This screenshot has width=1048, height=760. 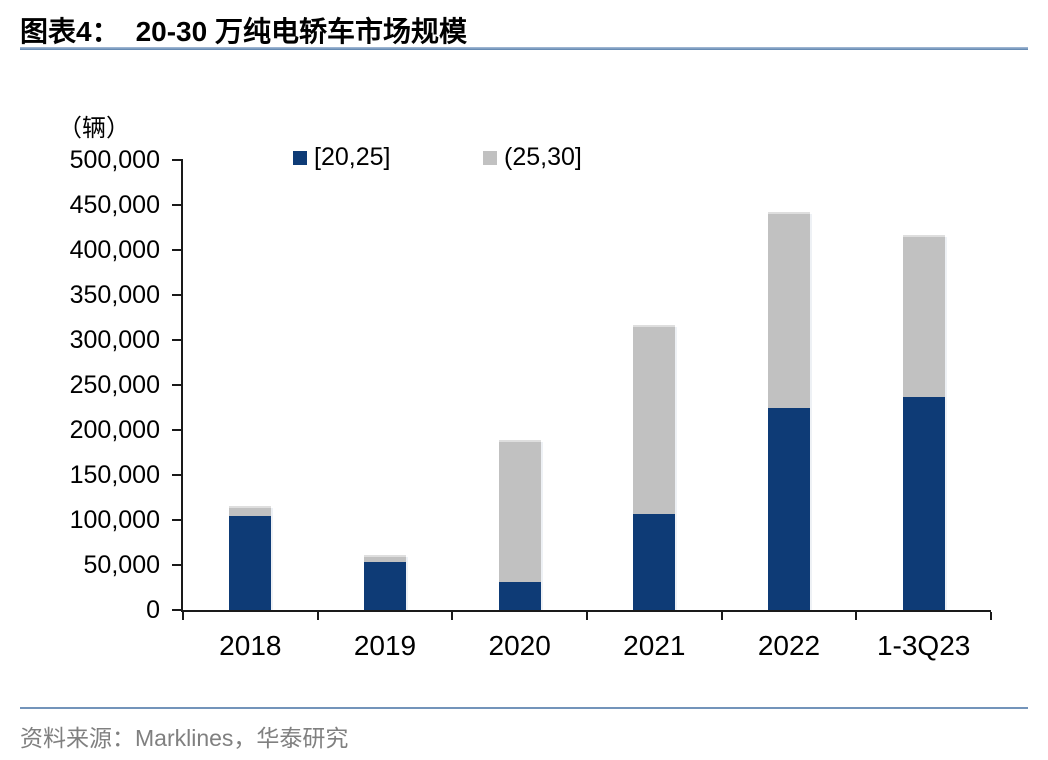 What do you see at coordinates (923, 645) in the screenshot?
I see `x-axis-label: 1-3Q23` at bounding box center [923, 645].